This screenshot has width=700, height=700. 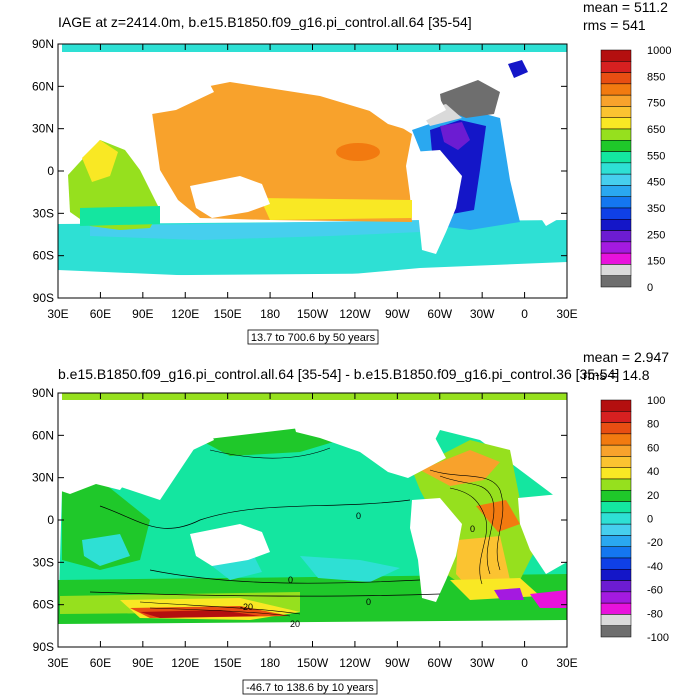 What do you see at coordinates (310, 688) in the screenshot?
I see `panel-2-range-note: -46.7 to 138.6 by 10 years` at bounding box center [310, 688].